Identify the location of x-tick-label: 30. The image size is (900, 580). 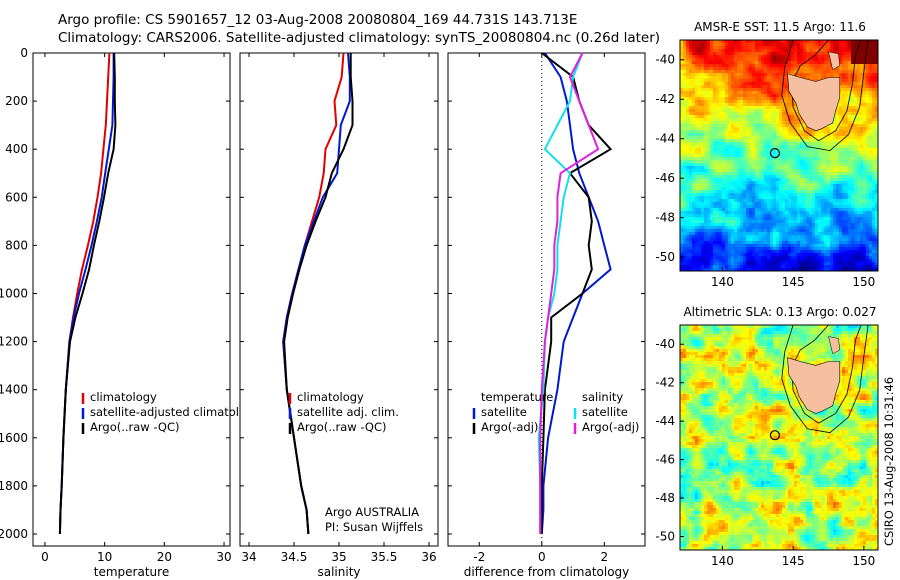
(223, 557).